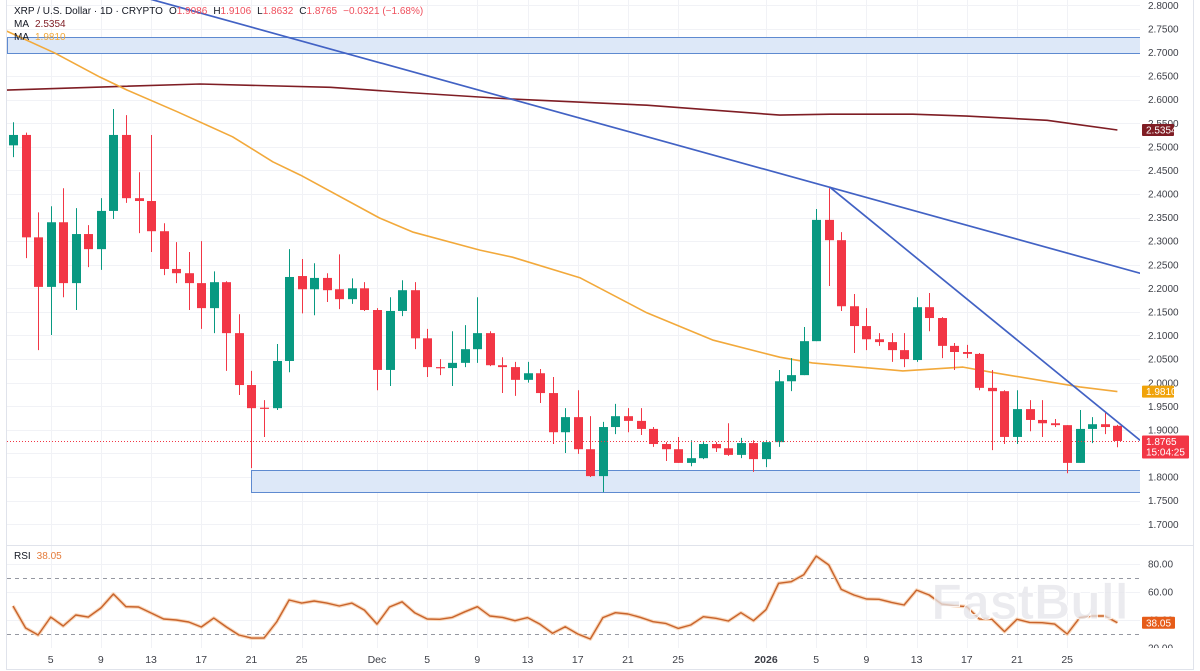 This screenshot has width=1200, height=671. I want to click on price-axis-label: 1.7500, so click(1163, 501).